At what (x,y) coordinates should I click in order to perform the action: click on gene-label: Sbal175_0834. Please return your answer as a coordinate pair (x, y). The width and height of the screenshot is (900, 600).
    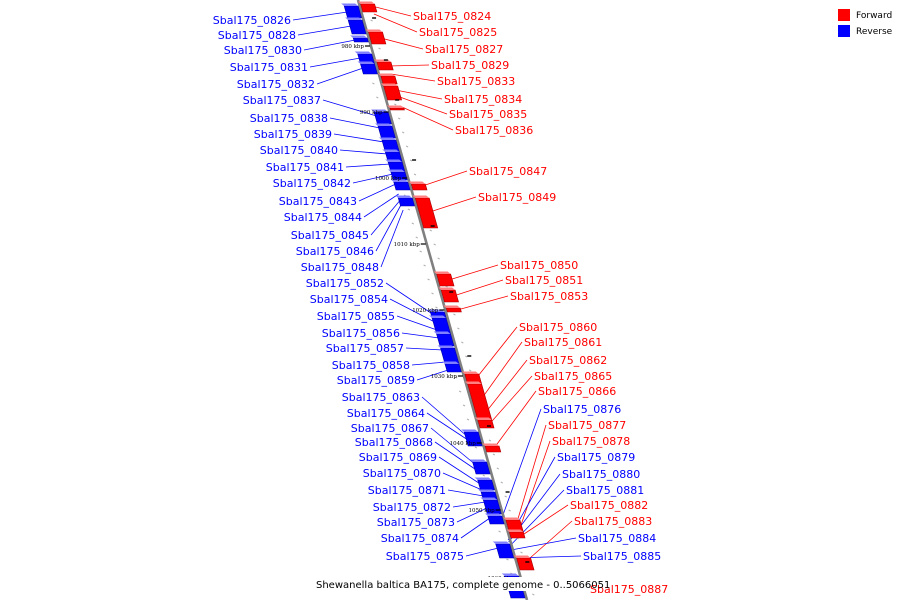
    Looking at the image, I should click on (483, 99).